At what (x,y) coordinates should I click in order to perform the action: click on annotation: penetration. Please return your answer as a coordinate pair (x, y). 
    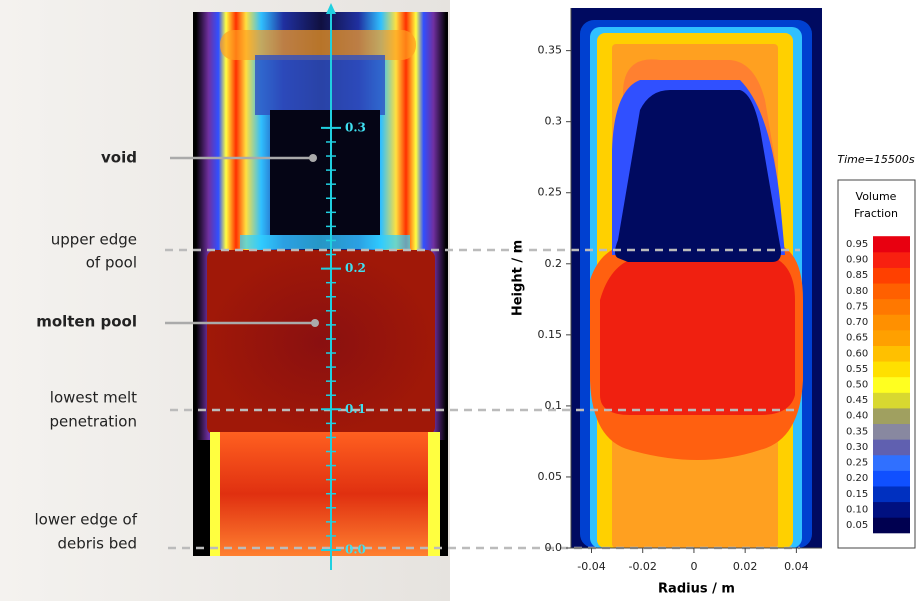
    Looking at the image, I should click on (93, 422).